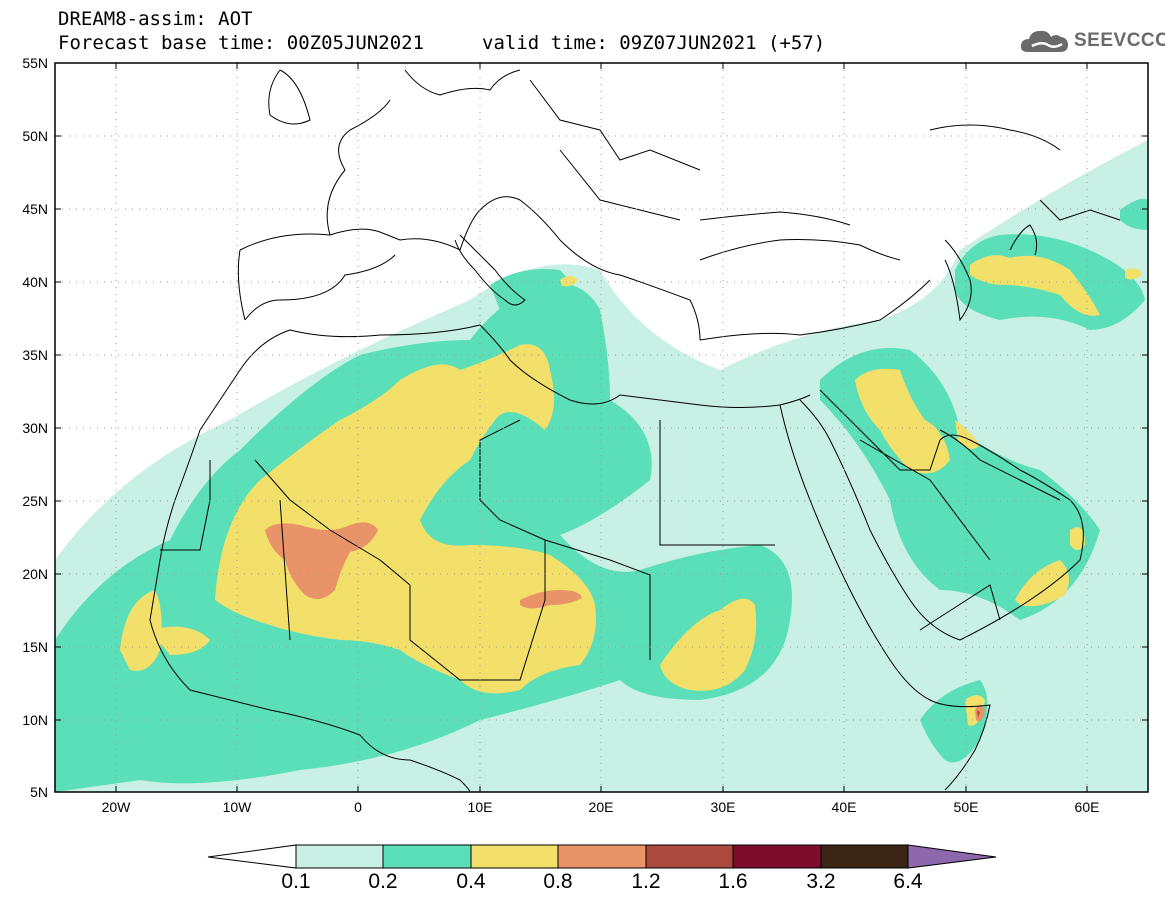 The width and height of the screenshot is (1165, 905). Describe the element at coordinates (117, 807) in the screenshot. I see `lon-label: 20W` at that location.